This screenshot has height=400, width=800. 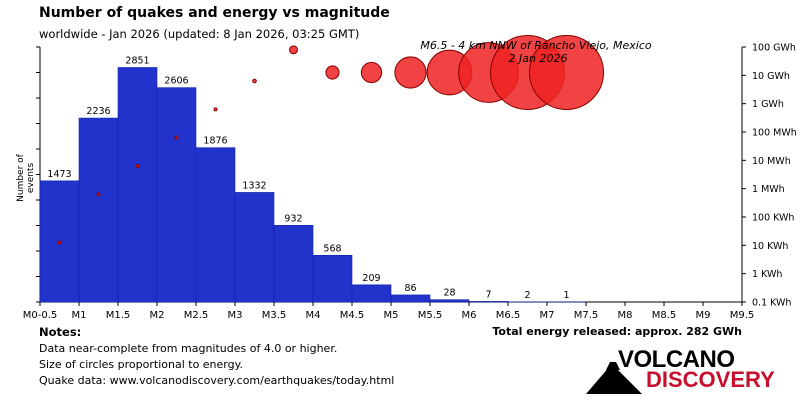 What do you see at coordinates (617, 331) in the screenshot?
I see `total-energy: Total energy released: approx. 282 GWh` at bounding box center [617, 331].